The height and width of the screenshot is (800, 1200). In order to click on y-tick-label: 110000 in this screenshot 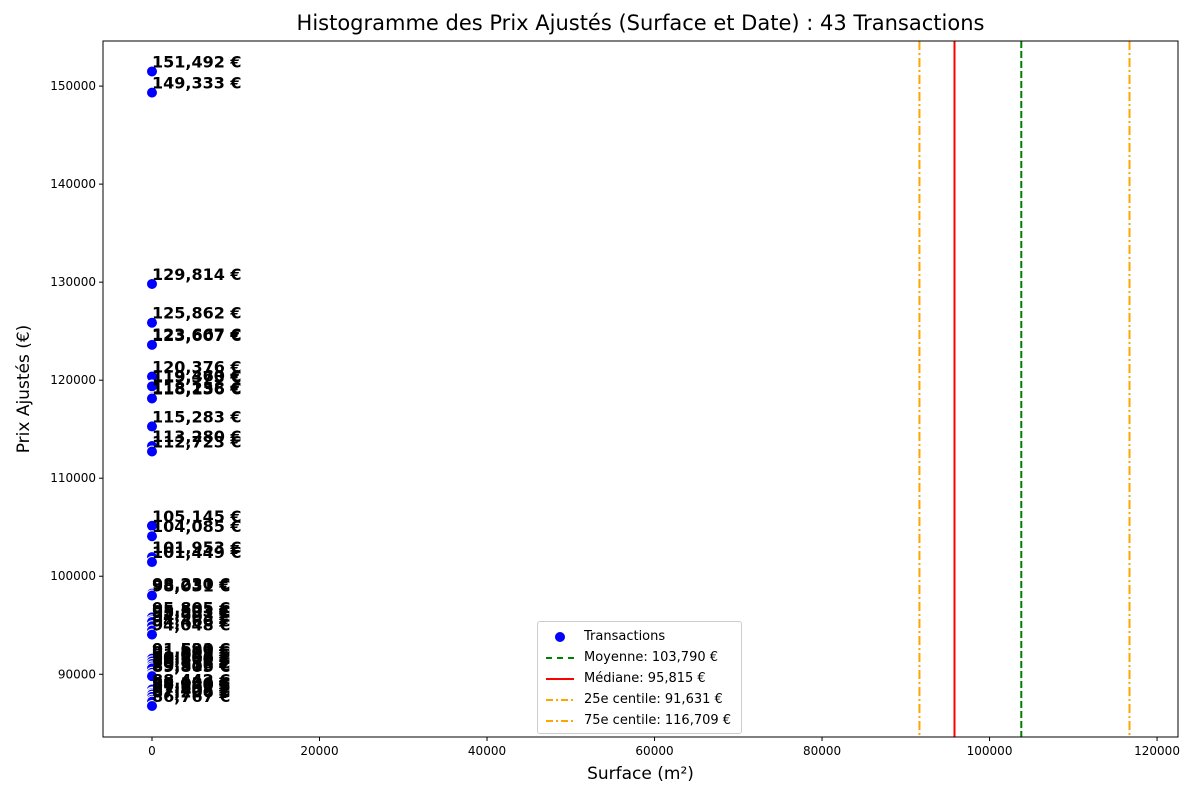, I will do `click(73, 478)`.